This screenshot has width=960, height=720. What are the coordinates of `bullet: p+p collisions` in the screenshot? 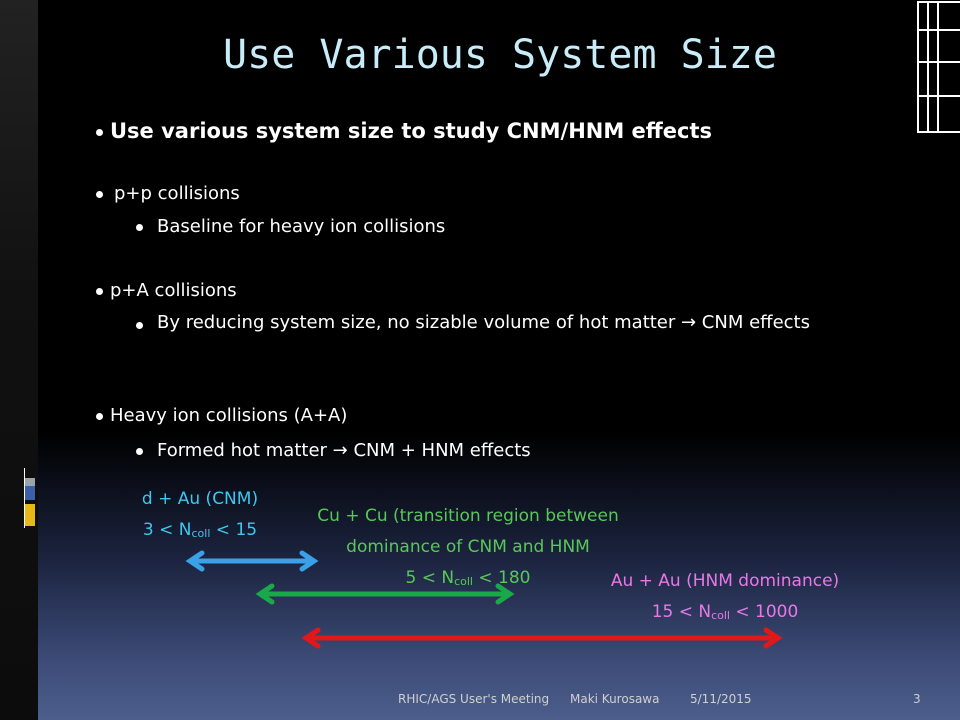 It's located at (177, 193).